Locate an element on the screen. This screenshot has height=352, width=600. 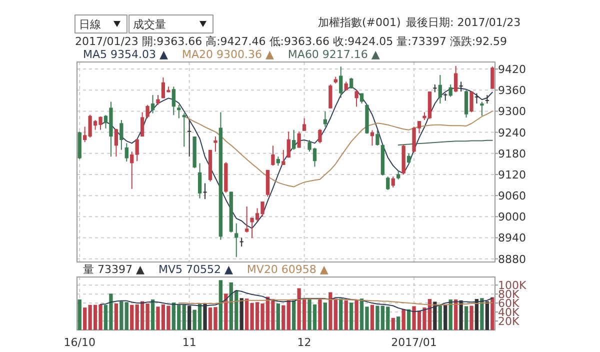
y-tick-label: 8940 is located at coordinates (512, 238).